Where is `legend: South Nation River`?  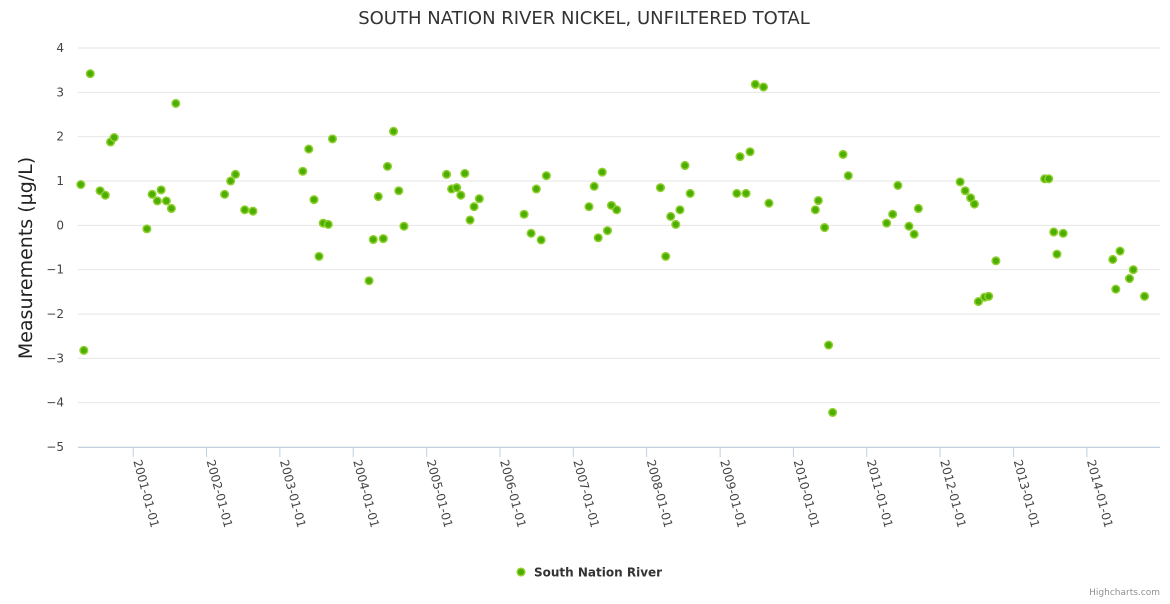
legend: South Nation River is located at coordinates (589, 573).